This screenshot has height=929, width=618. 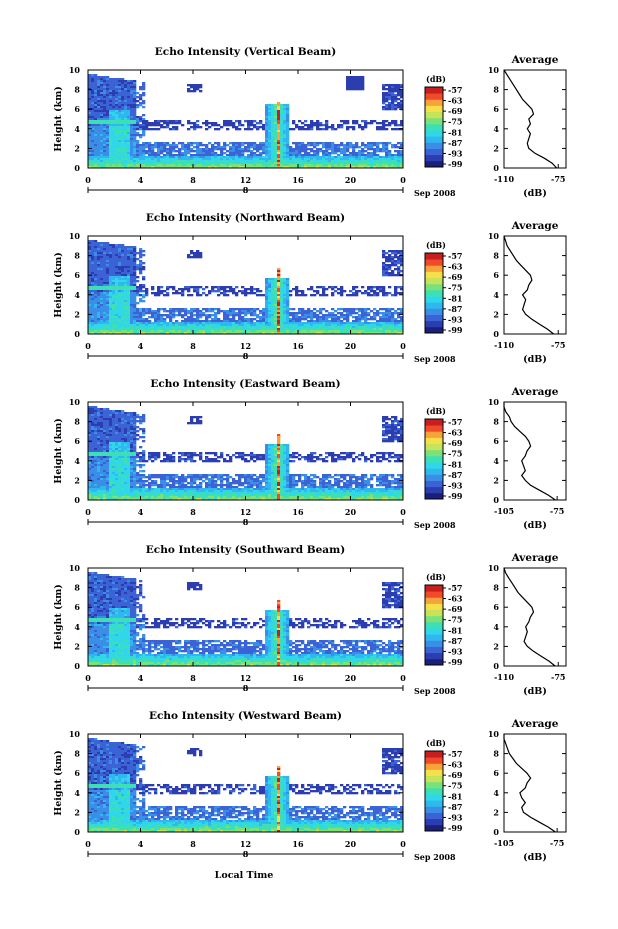 I want to click on day-marker: 8, so click(x=246, y=356).